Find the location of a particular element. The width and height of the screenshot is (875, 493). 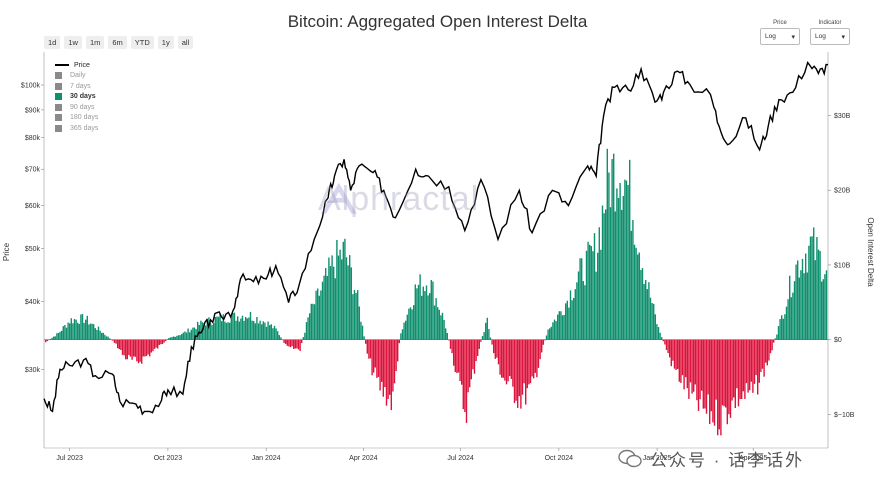

range-button-6m: 6m is located at coordinates (117, 42).